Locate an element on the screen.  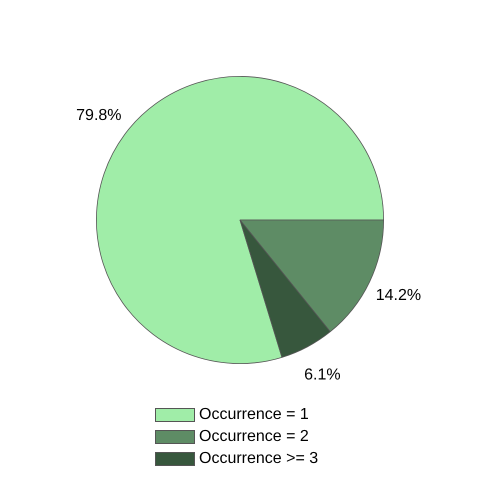
legend-label: Occurrence = 2 is located at coordinates (254, 437).